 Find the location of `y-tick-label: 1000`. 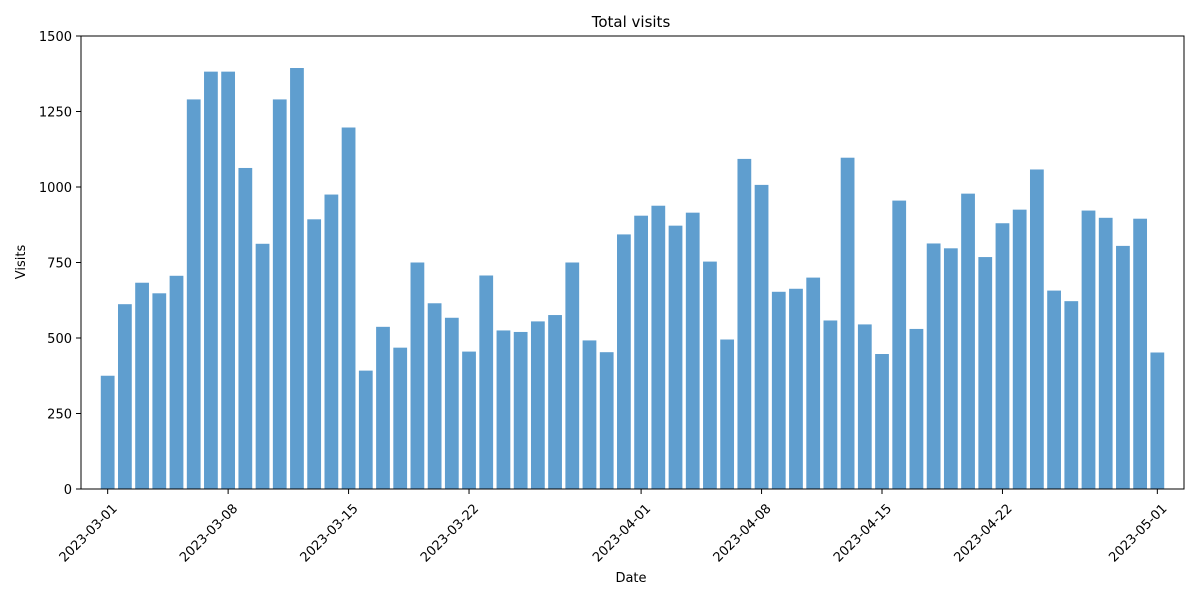

y-tick-label: 1000 is located at coordinates (55, 188).